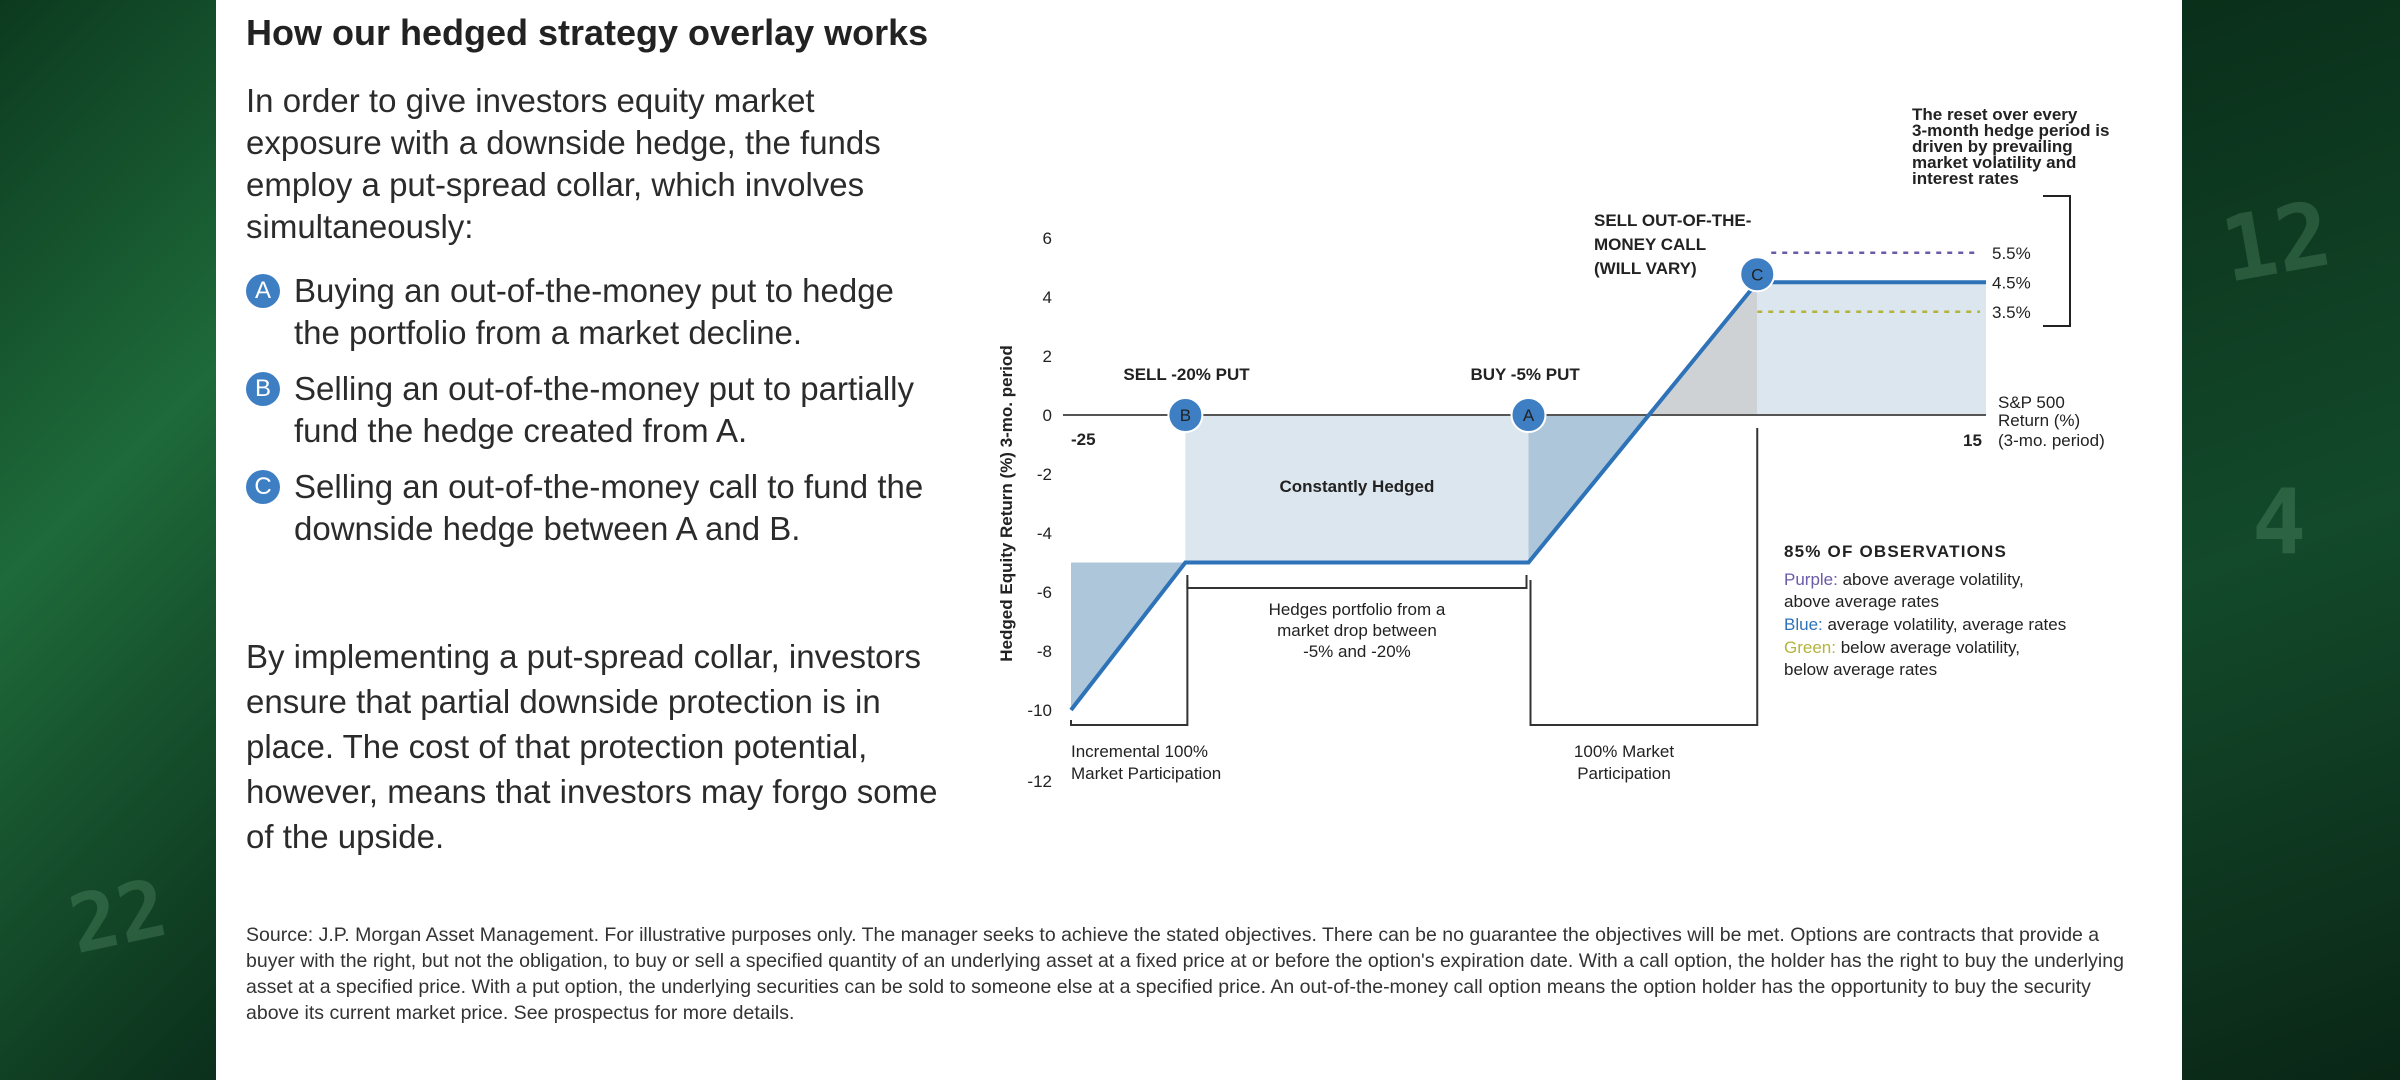 The image size is (2400, 1080). Describe the element at coordinates (1995, 114) in the screenshot. I see `reset-note: The reset over every` at that location.